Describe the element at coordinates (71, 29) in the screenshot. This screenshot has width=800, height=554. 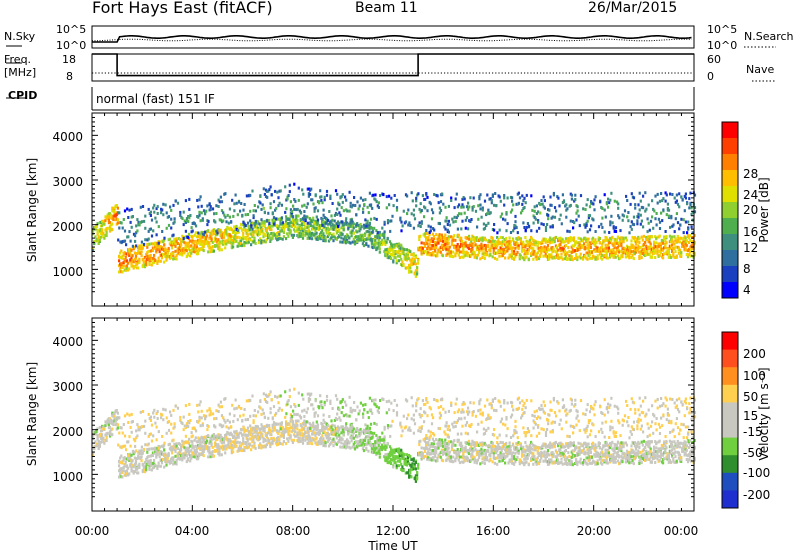
I see `nsky-tick-top: 10^5` at that location.